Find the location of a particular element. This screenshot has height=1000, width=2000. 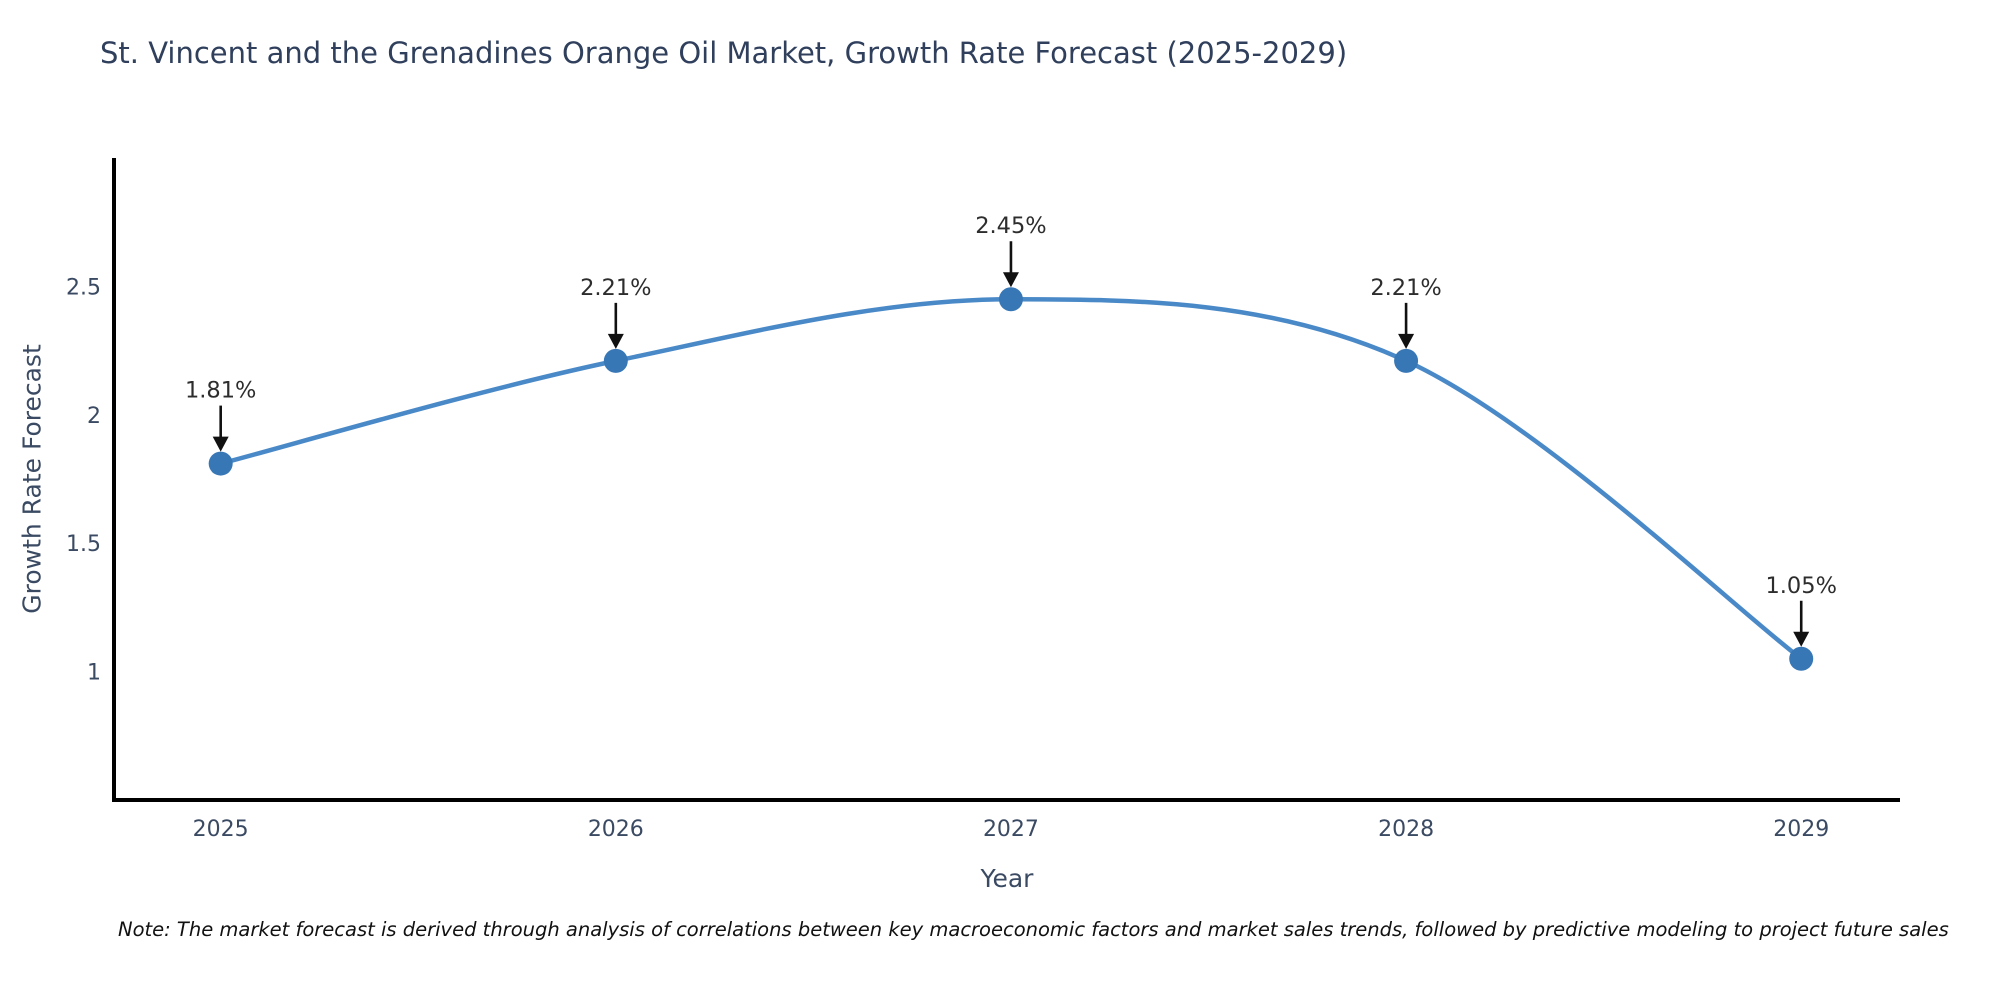

point-value-label: 1.81% is located at coordinates (220, 391).